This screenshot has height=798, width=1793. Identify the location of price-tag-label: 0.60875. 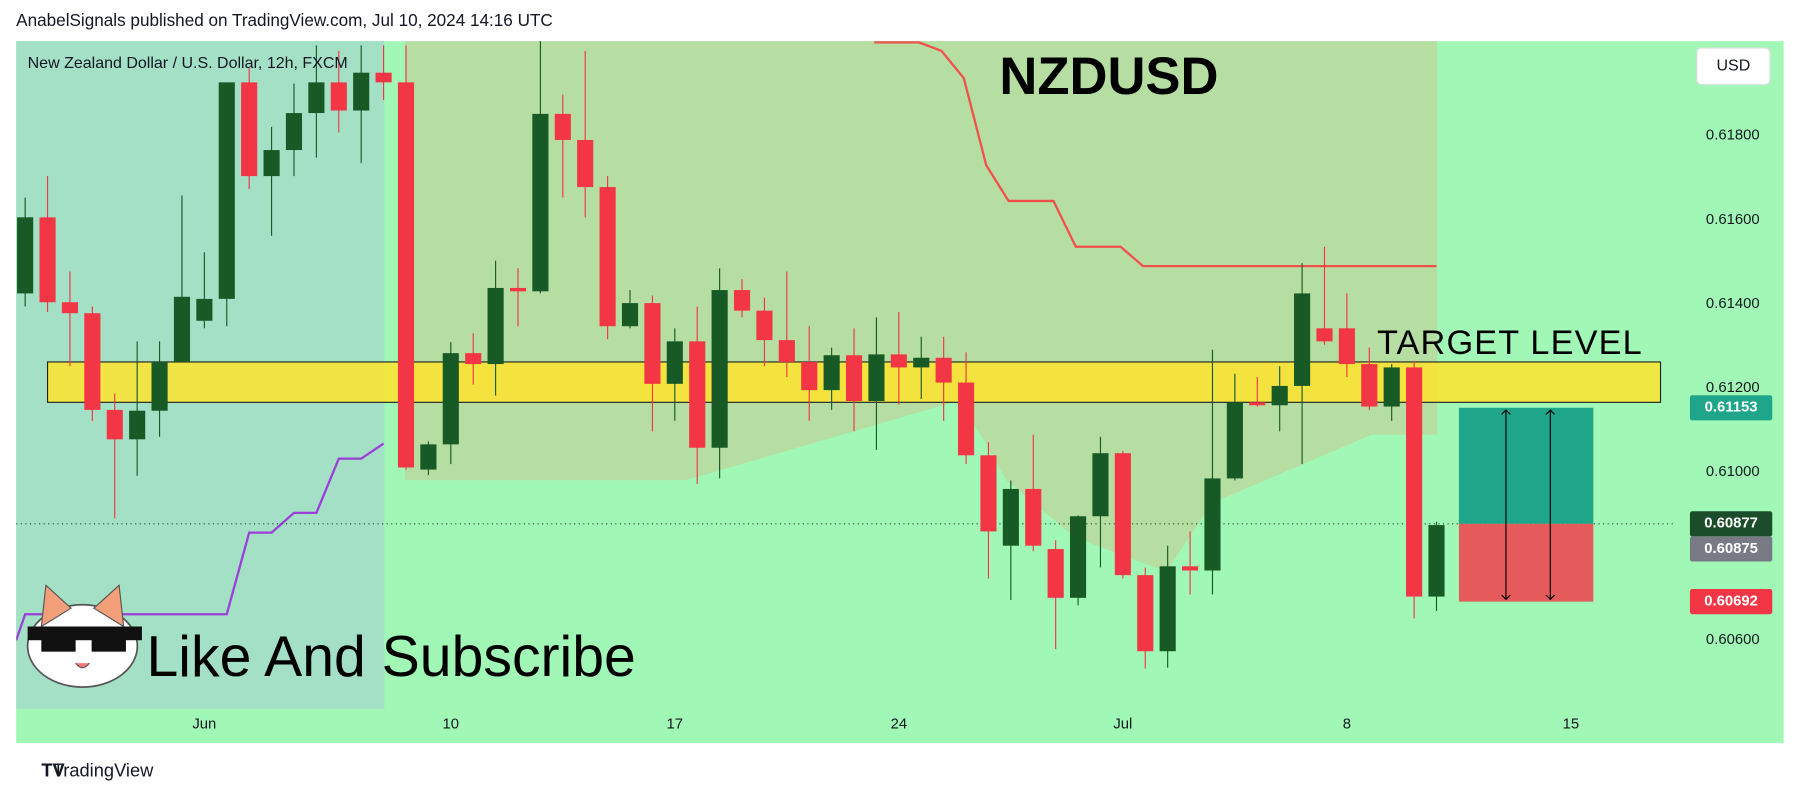
(1731, 549).